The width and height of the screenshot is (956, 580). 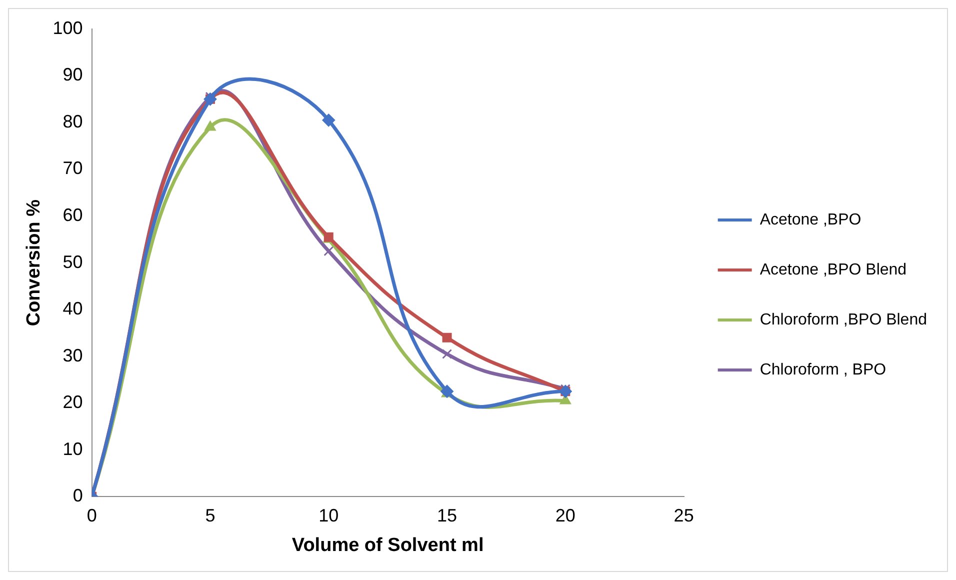 What do you see at coordinates (91, 515) in the screenshot?
I see `x-tick-label: 0` at bounding box center [91, 515].